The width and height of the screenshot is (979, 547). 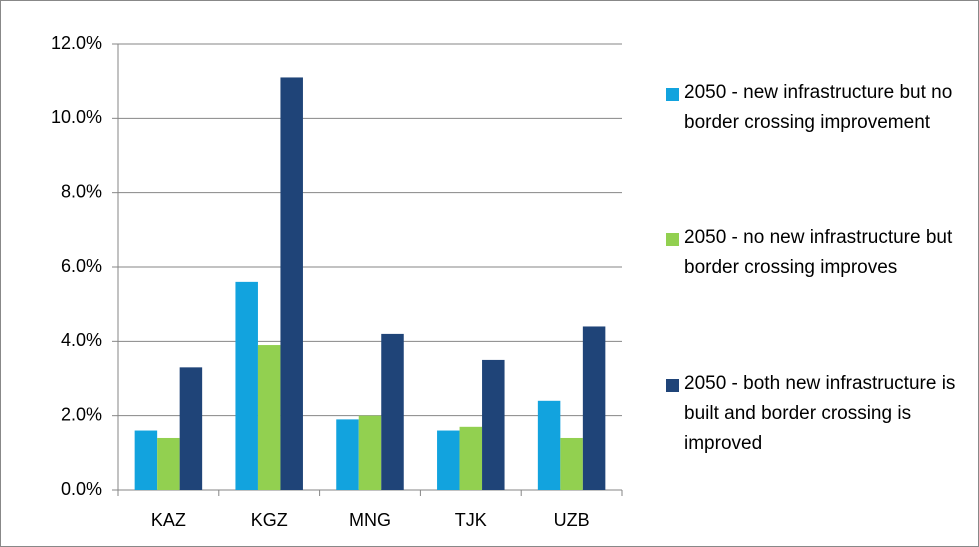 I want to click on y-tick-label: 0.0%, so click(x=81, y=489).